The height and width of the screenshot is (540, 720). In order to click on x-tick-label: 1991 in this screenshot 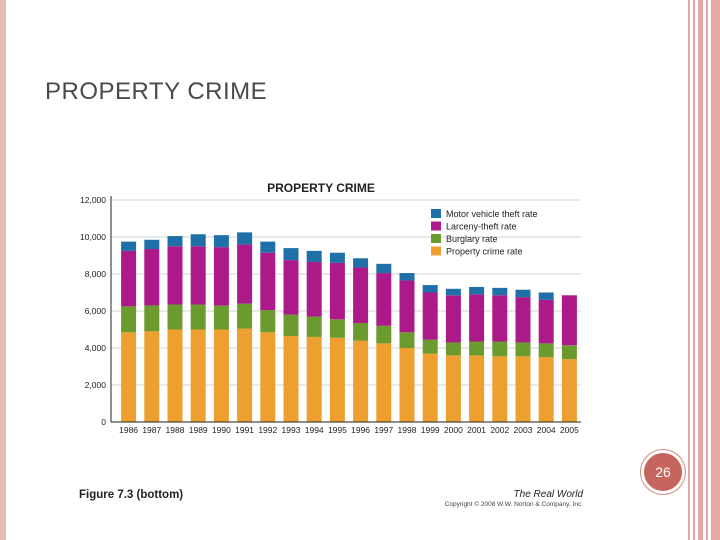, I will do `click(244, 430)`.